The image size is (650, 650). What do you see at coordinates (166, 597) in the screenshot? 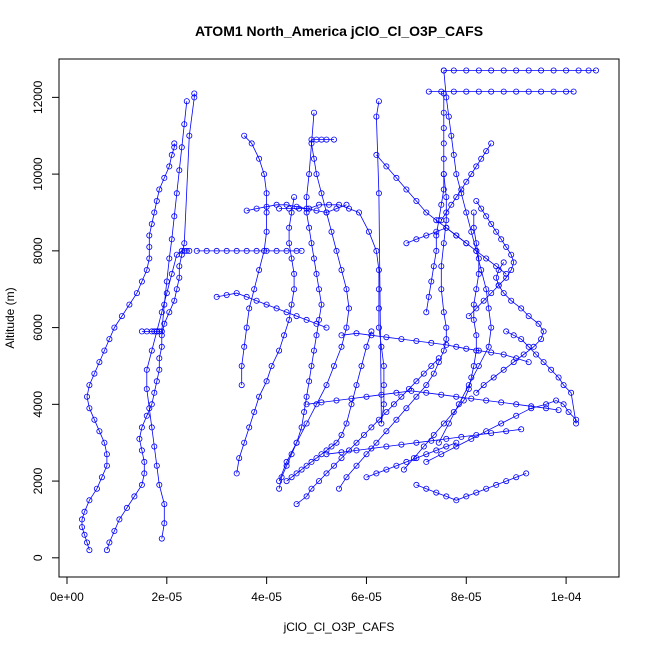
I see `x-tick-label: 2e-05` at bounding box center [166, 597].